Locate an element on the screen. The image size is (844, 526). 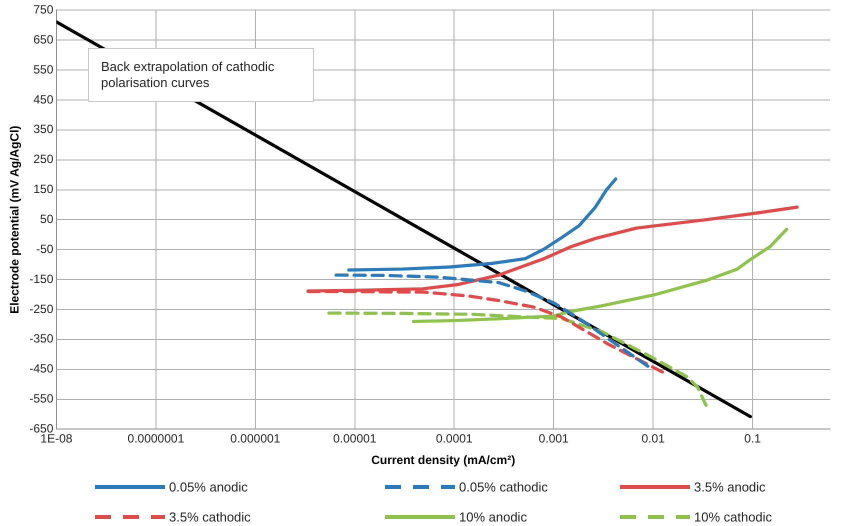
y-tick-label: 550 is located at coordinates (43, 69).